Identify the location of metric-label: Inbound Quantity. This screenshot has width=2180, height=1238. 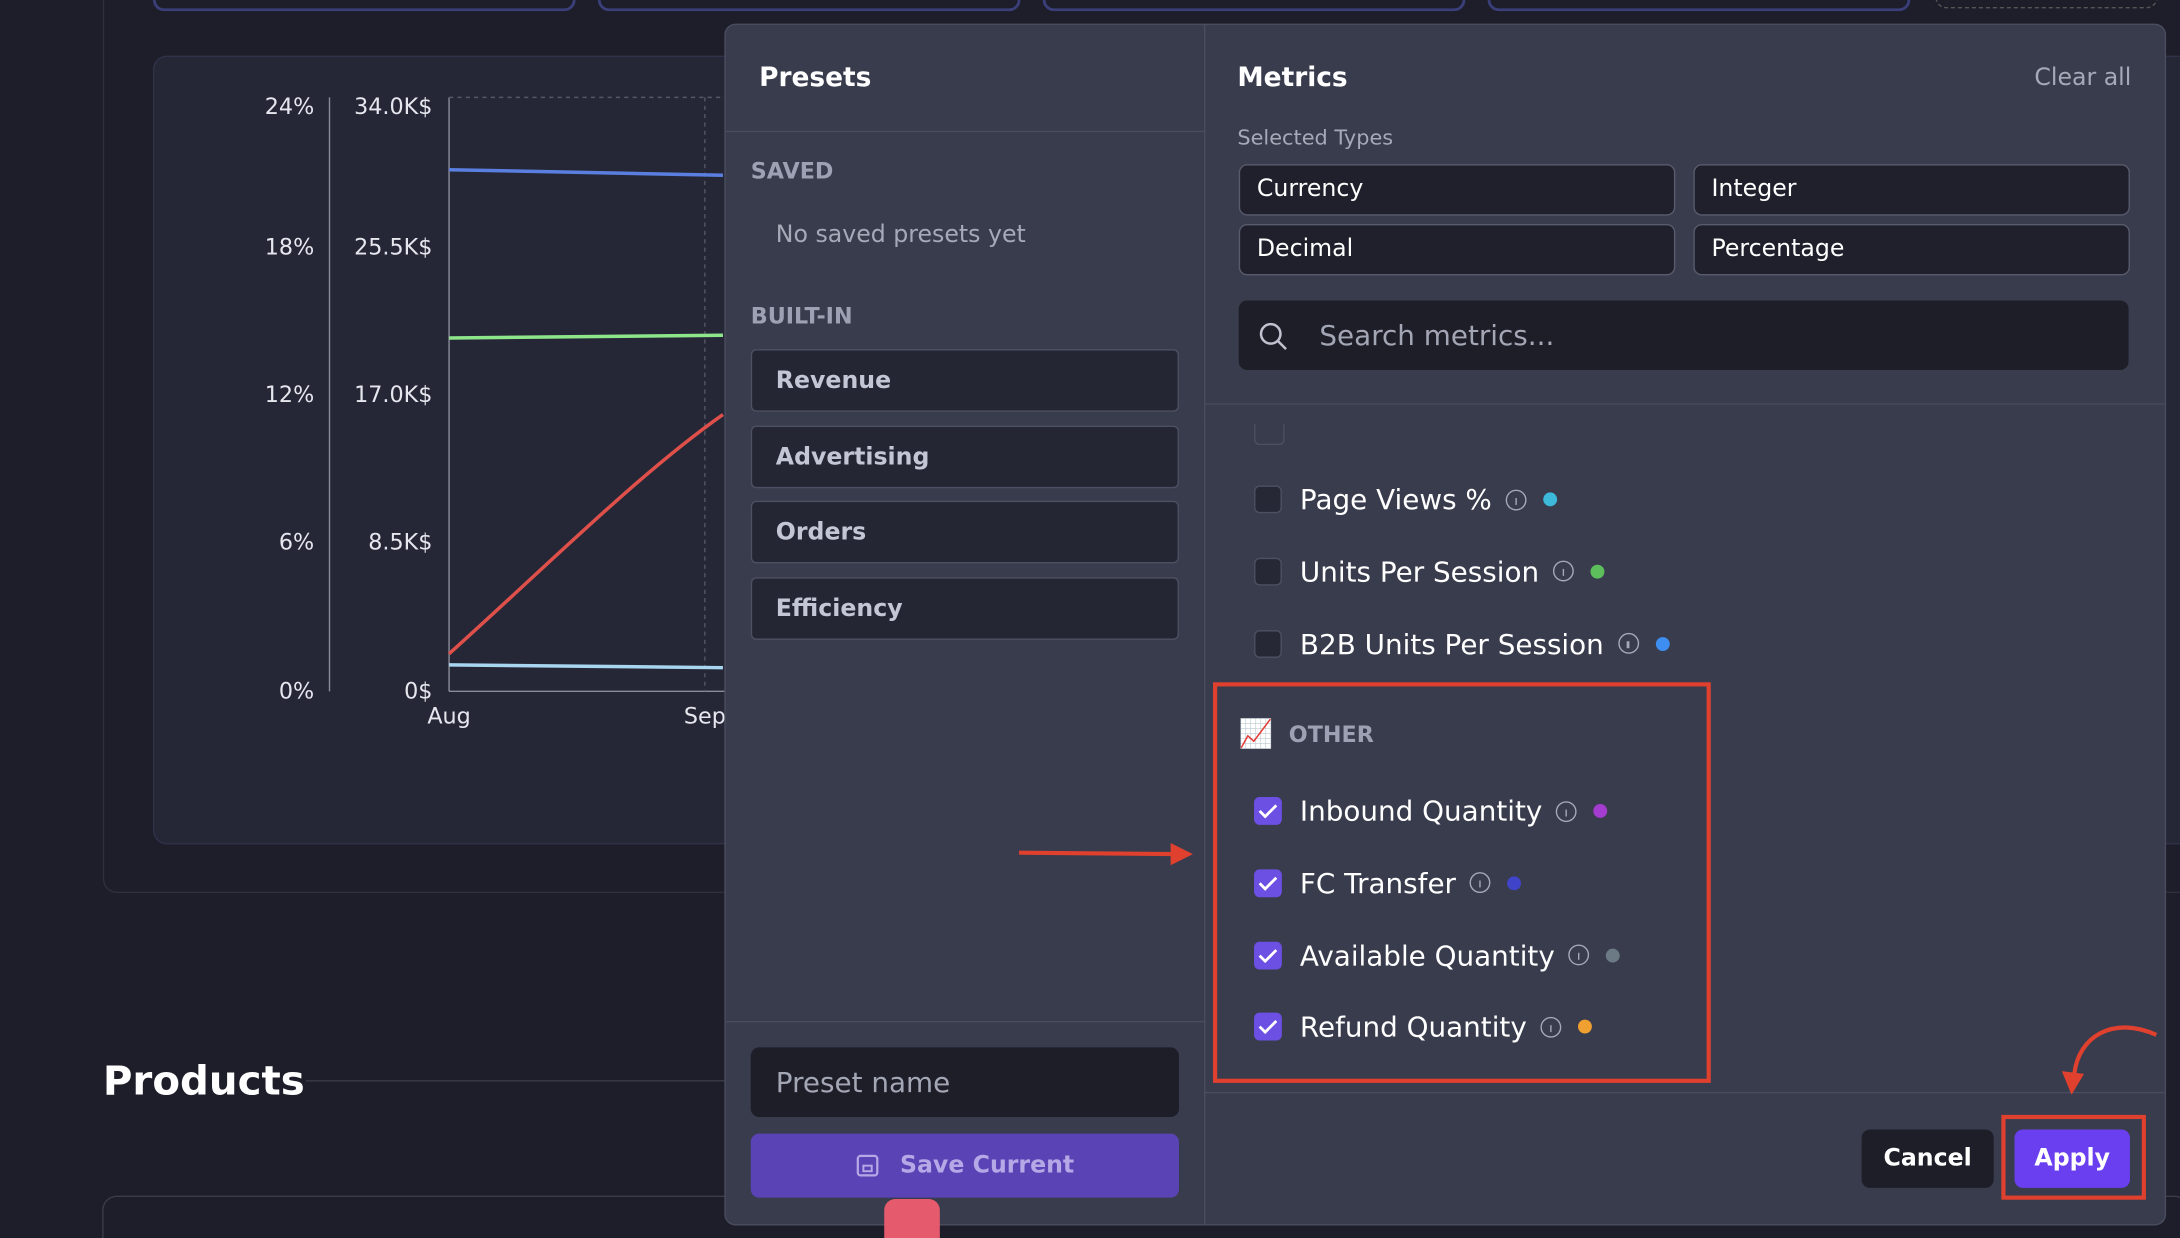
(1421, 811).